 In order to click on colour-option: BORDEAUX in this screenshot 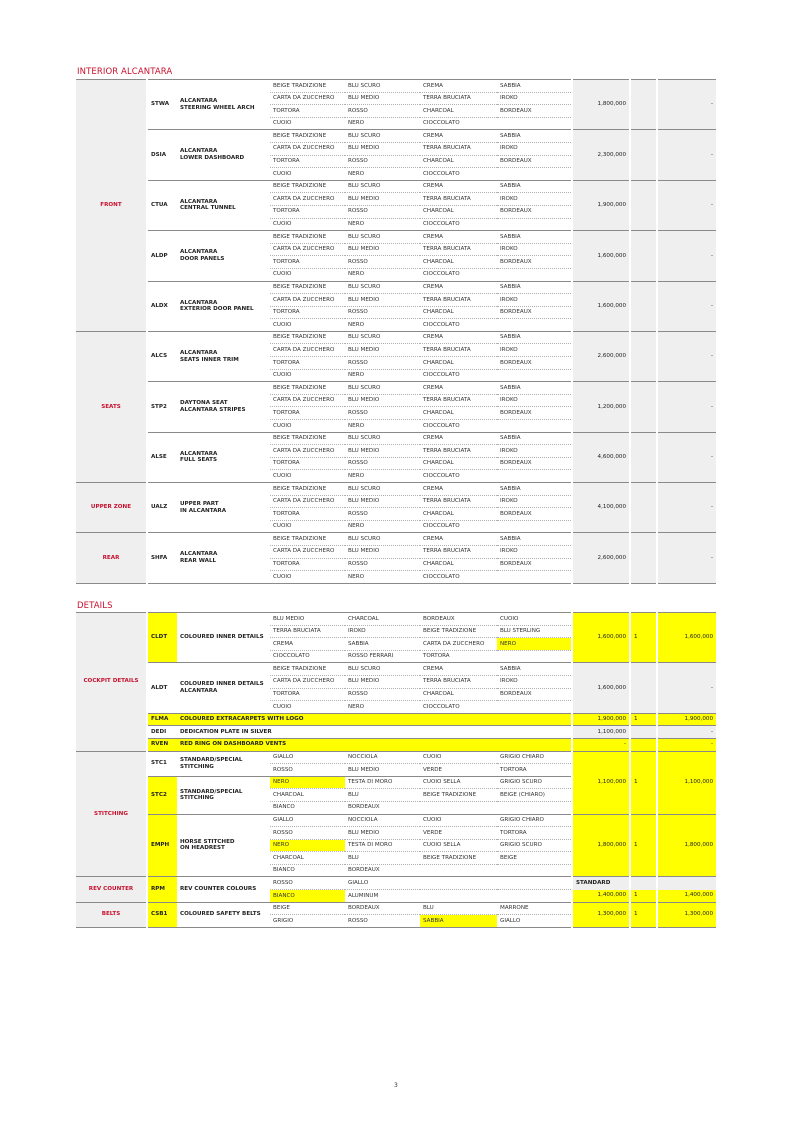, I will do `click(534, 262)`.